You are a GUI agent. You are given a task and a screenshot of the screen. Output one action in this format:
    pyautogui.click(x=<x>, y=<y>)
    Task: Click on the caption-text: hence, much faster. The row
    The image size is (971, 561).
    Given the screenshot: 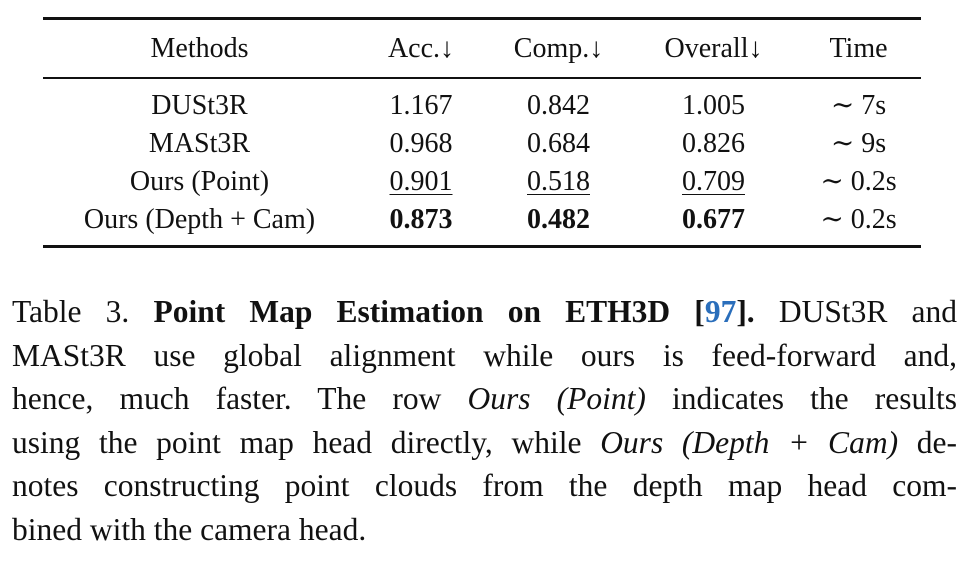 What is the action you would take?
    pyautogui.click(x=240, y=398)
    